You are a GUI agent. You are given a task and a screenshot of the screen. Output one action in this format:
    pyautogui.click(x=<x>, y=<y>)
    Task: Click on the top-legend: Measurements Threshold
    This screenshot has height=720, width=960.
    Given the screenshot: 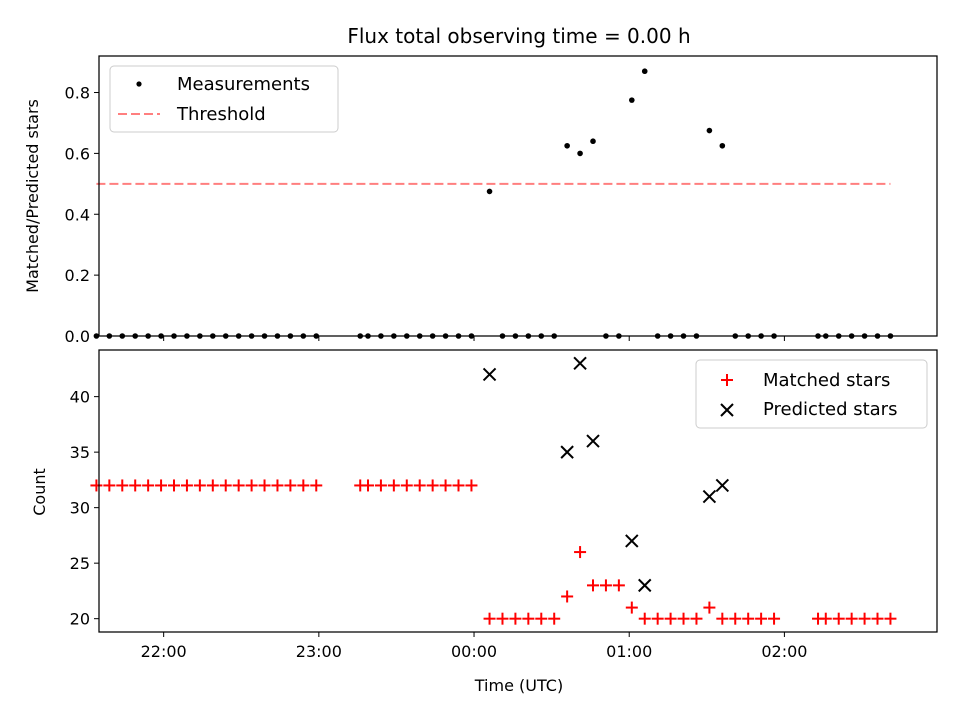 What is the action you would take?
    pyautogui.click(x=224, y=99)
    